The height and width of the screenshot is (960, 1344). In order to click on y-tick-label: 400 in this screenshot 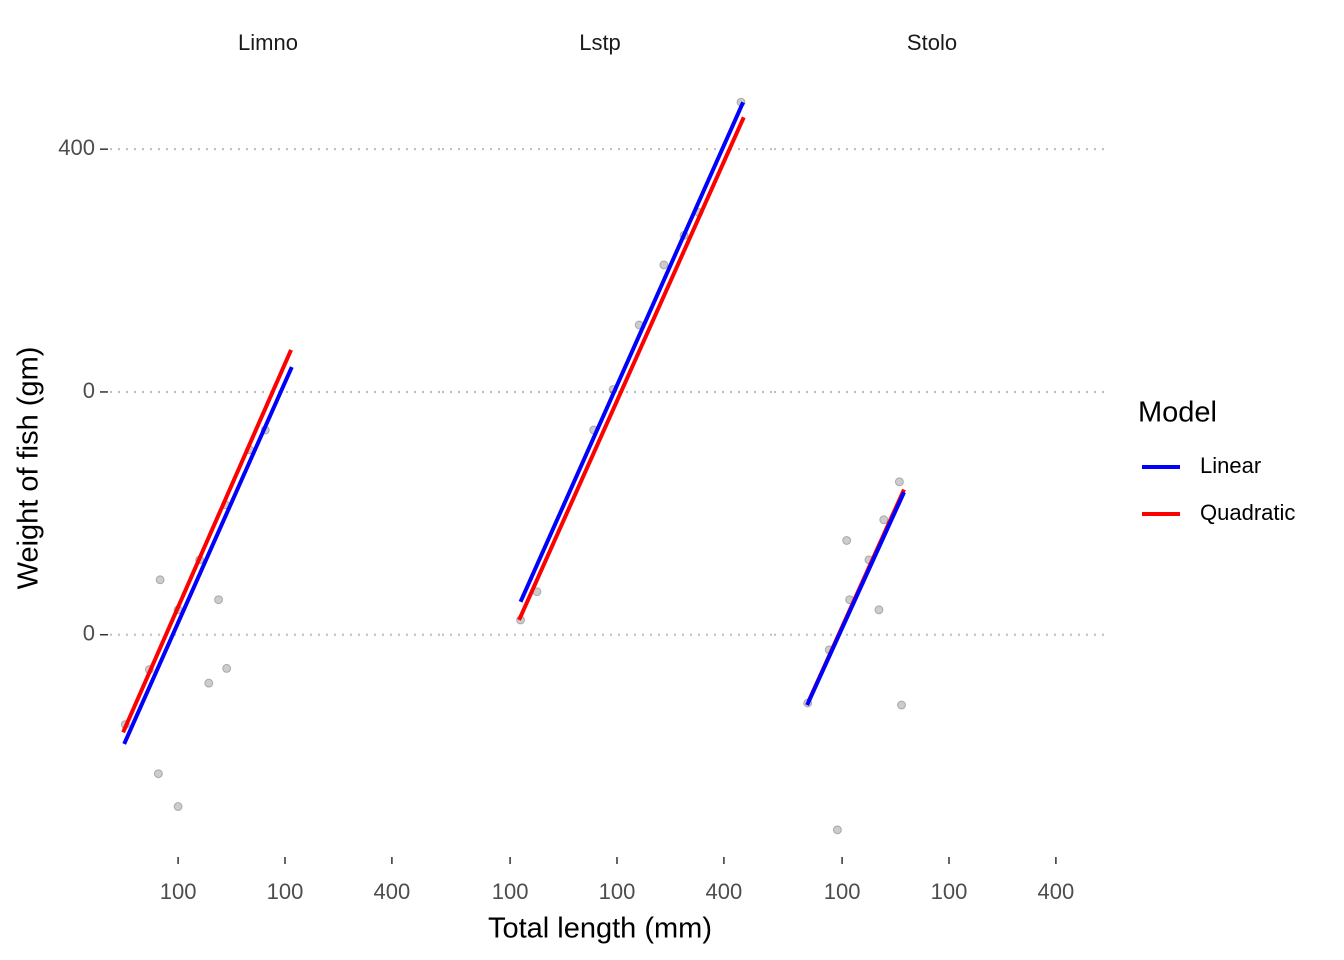, I will do `click(76, 147)`.